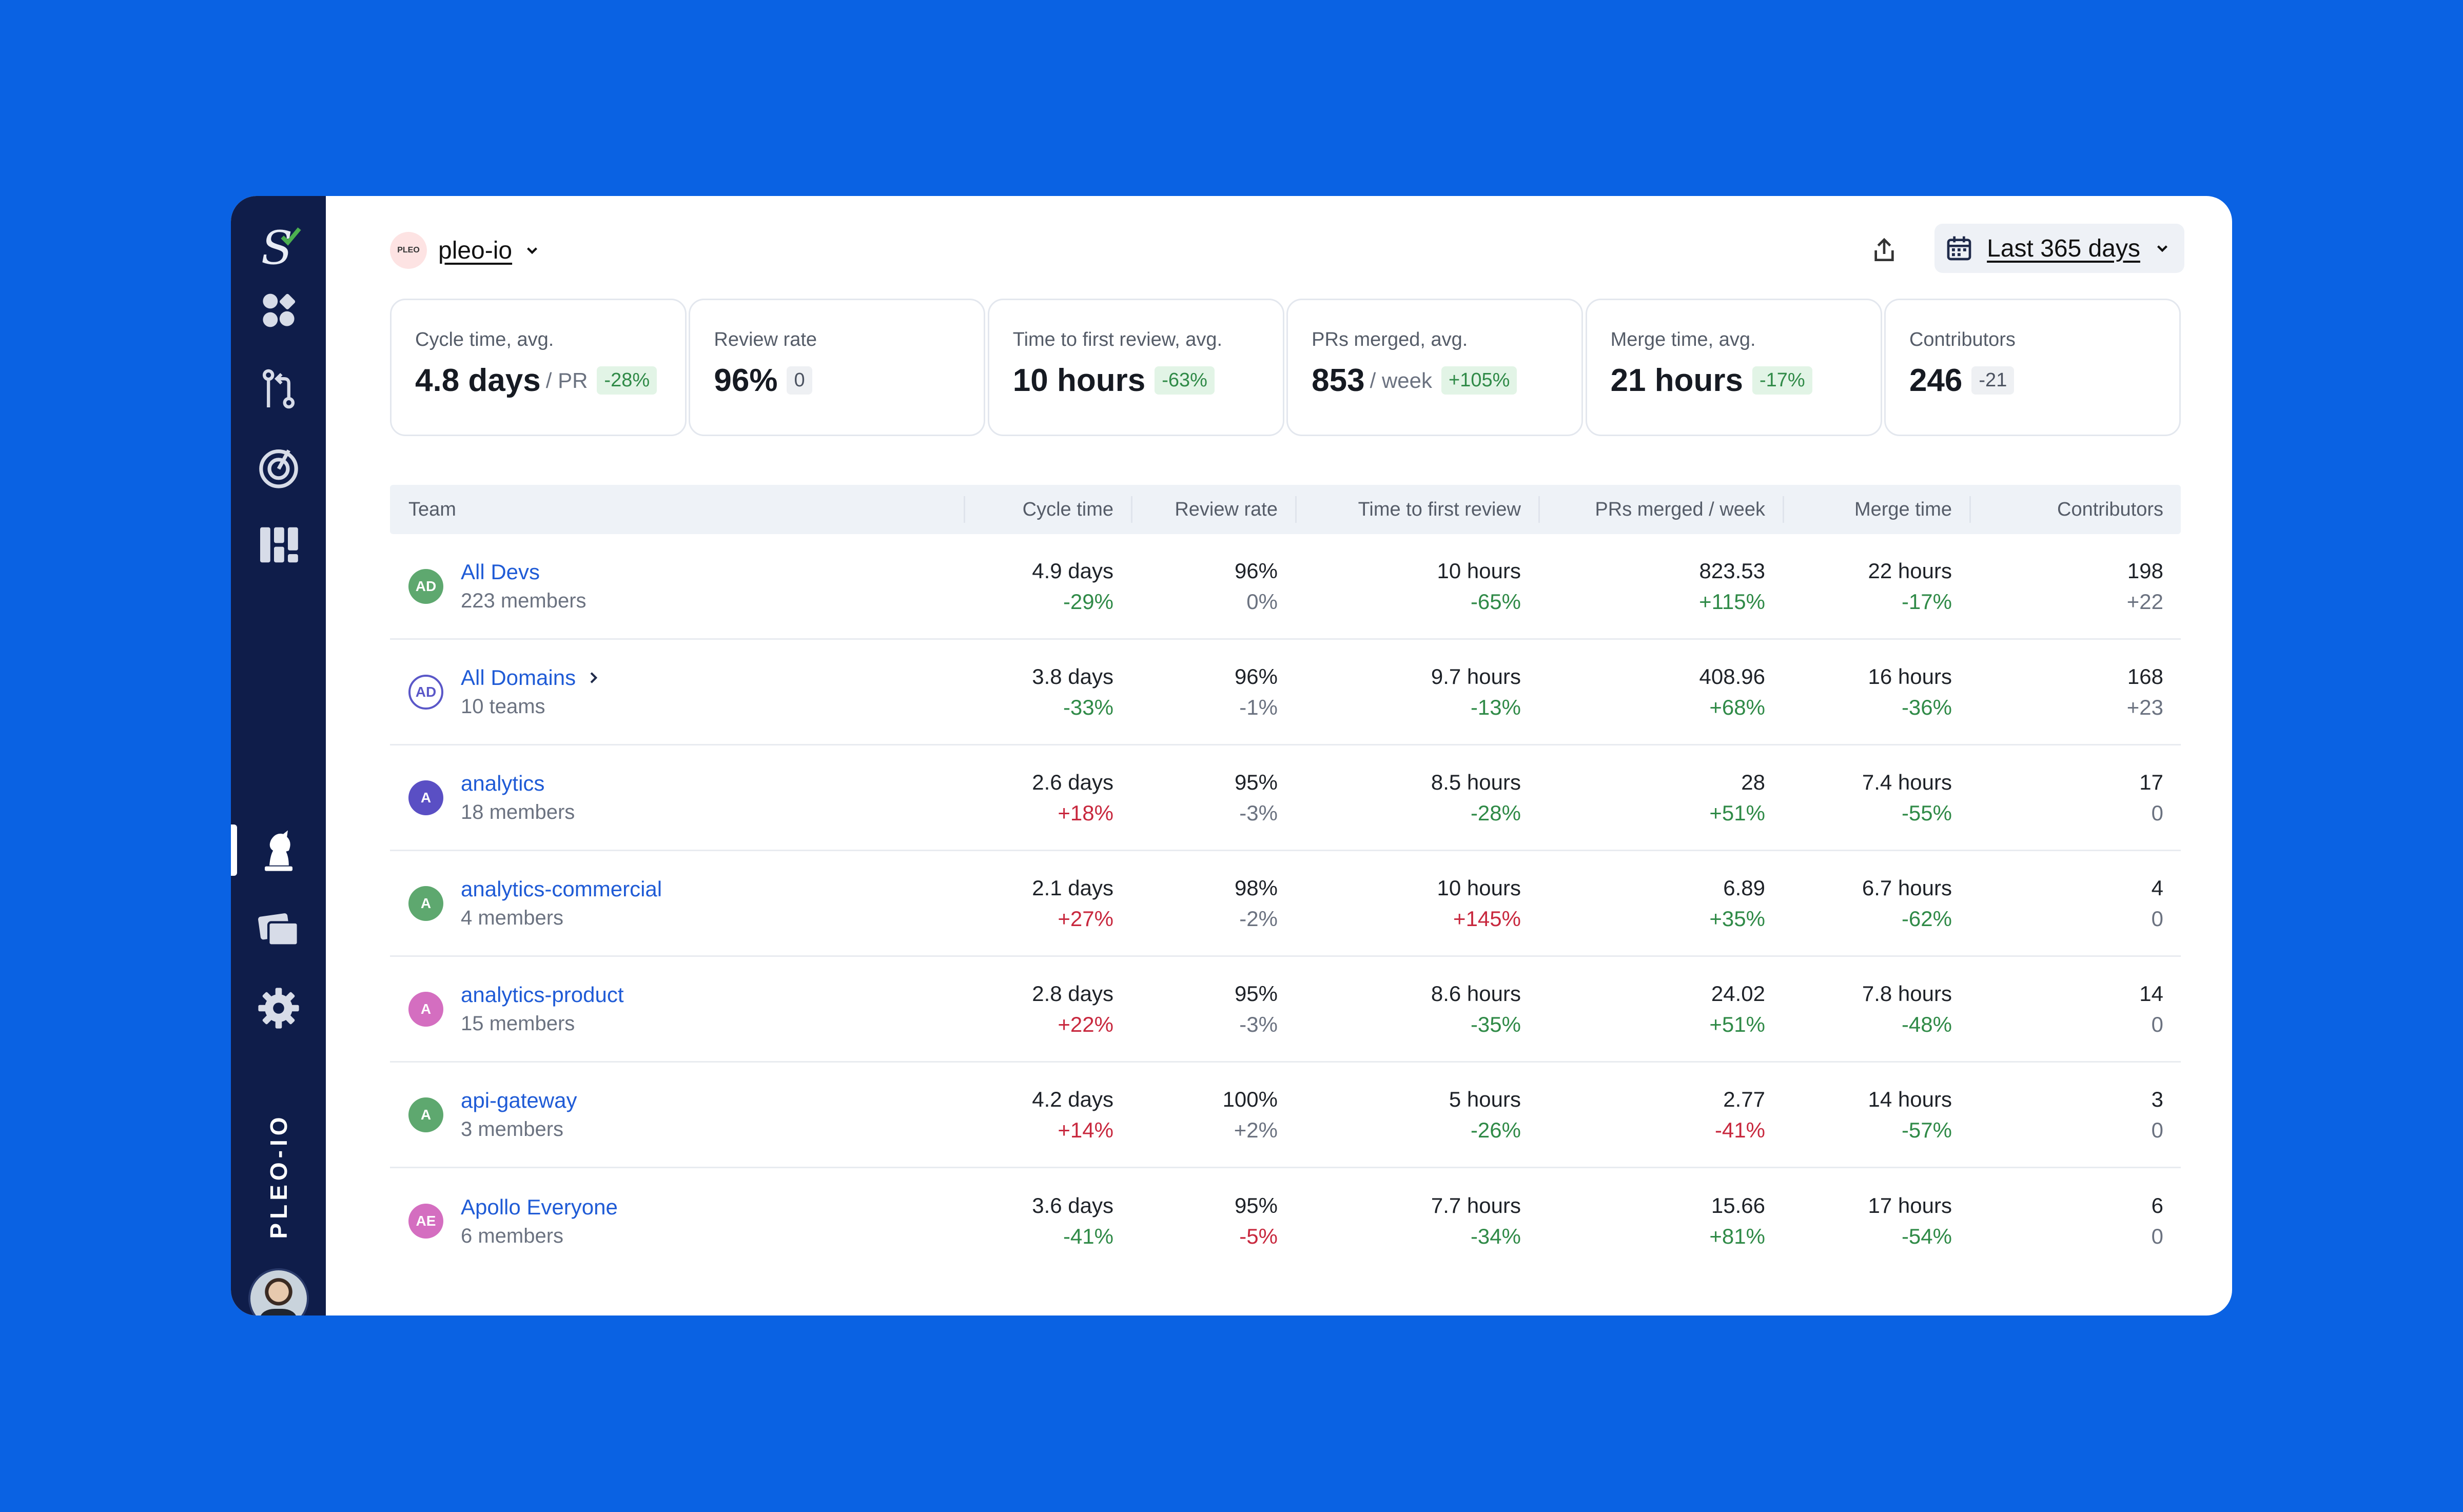  Describe the element at coordinates (1496, 1236) in the screenshot. I see `metric-delta: -34%` at that location.